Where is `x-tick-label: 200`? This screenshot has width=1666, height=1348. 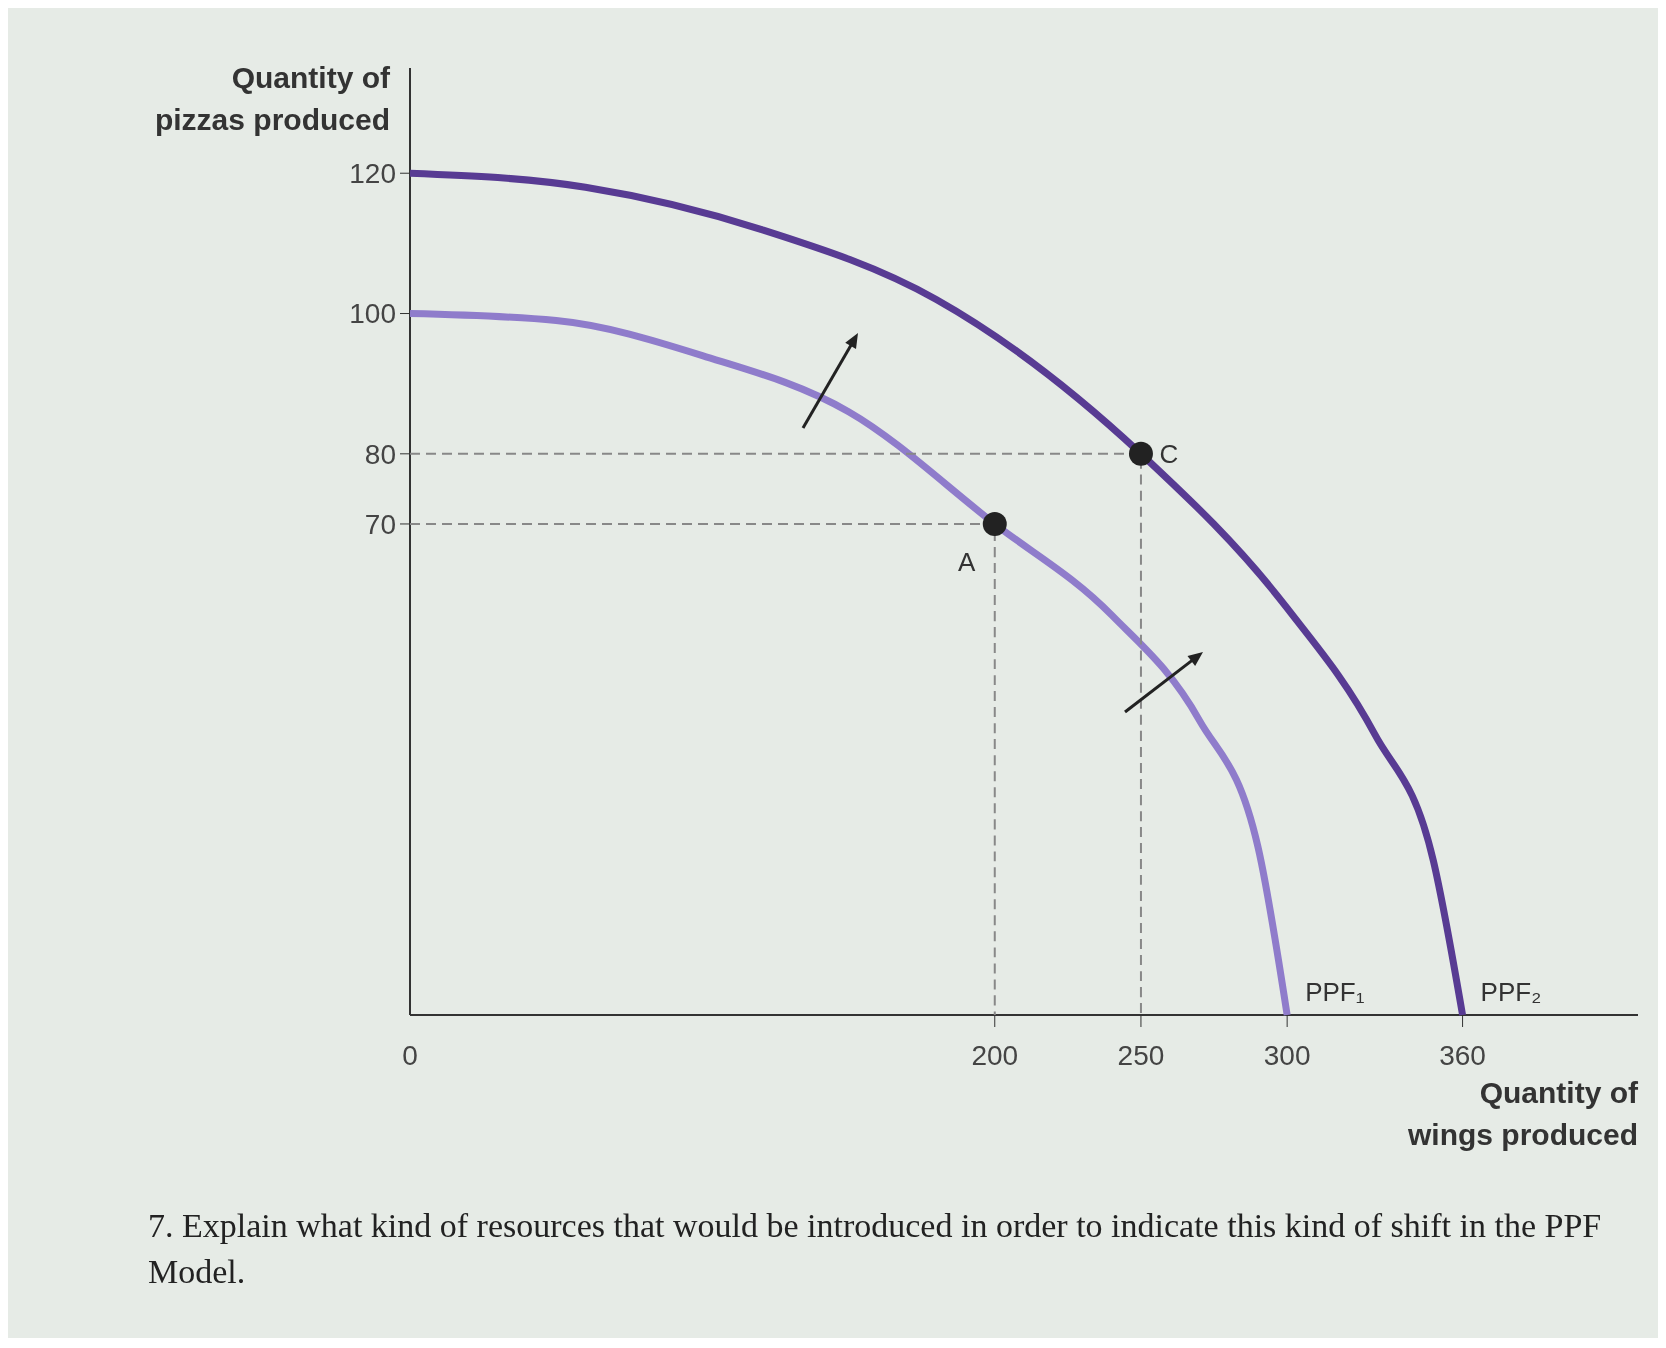 x-tick-label: 200 is located at coordinates (995, 1055).